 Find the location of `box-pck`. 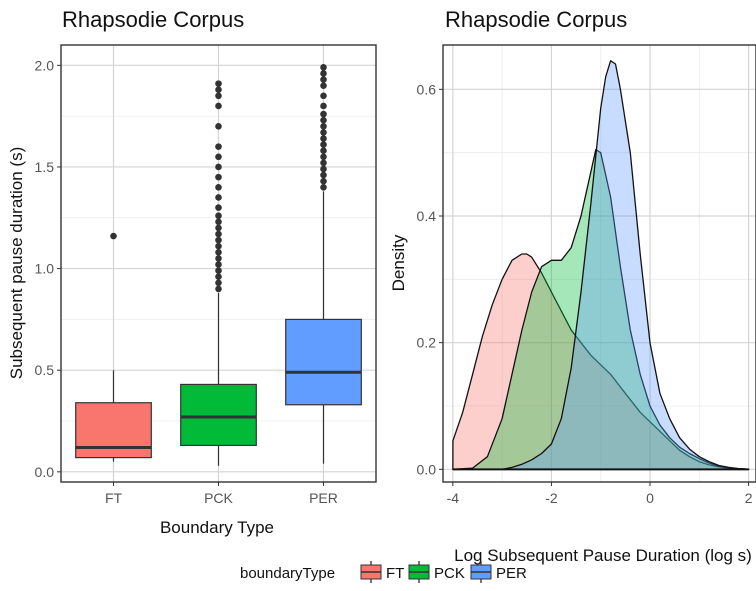

box-pck is located at coordinates (218, 415).